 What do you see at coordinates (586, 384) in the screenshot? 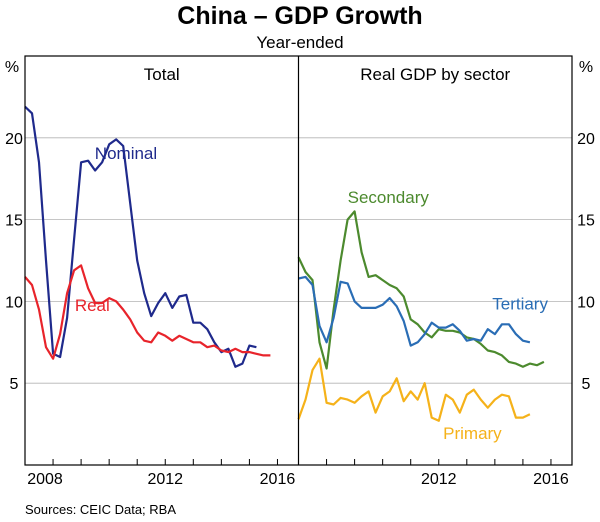
I see `y-tick-right-5: 5` at bounding box center [586, 384].